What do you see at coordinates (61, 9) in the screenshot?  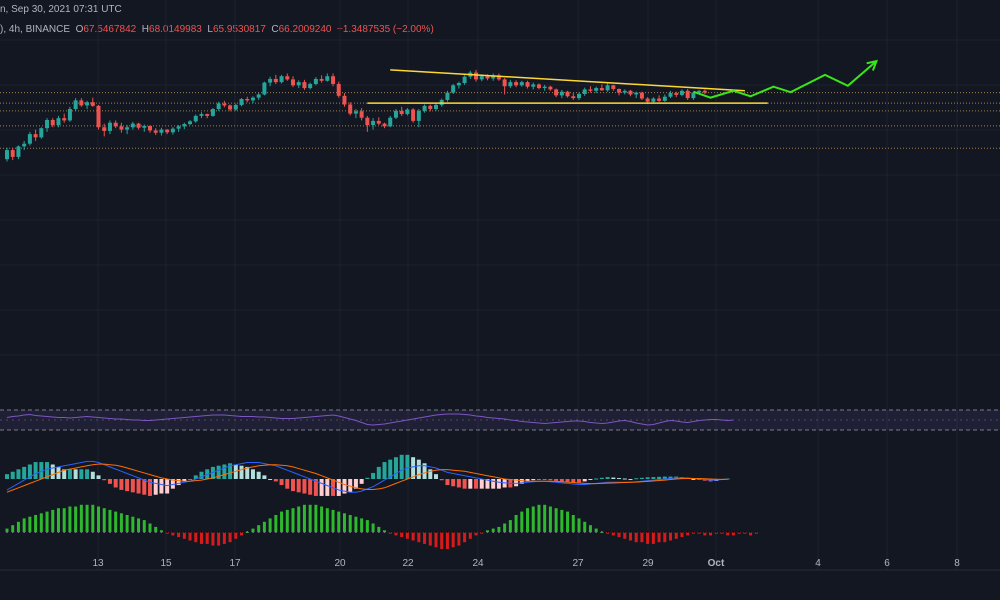 I see `chart-datetime: n, Sep 30, 2021 07:31 UTC` at bounding box center [61, 9].